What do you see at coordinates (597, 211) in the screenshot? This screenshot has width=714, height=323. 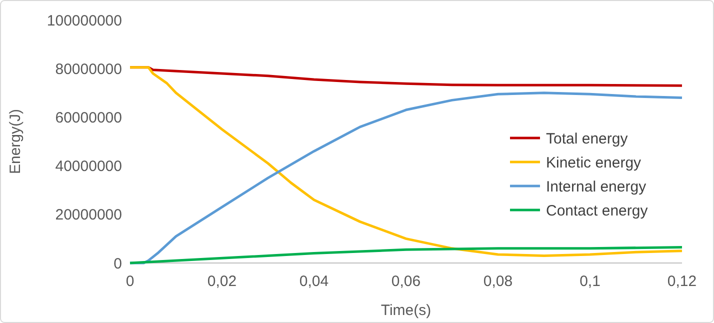 I see `legend-label: Contact energy` at bounding box center [597, 211].